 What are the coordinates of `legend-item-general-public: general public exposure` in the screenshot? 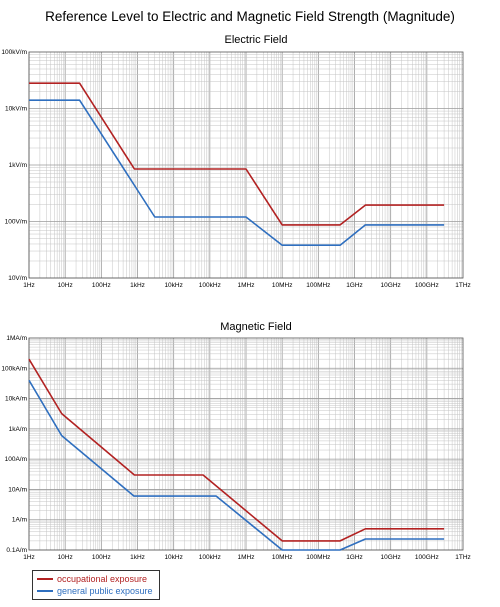 It's located at (95, 591).